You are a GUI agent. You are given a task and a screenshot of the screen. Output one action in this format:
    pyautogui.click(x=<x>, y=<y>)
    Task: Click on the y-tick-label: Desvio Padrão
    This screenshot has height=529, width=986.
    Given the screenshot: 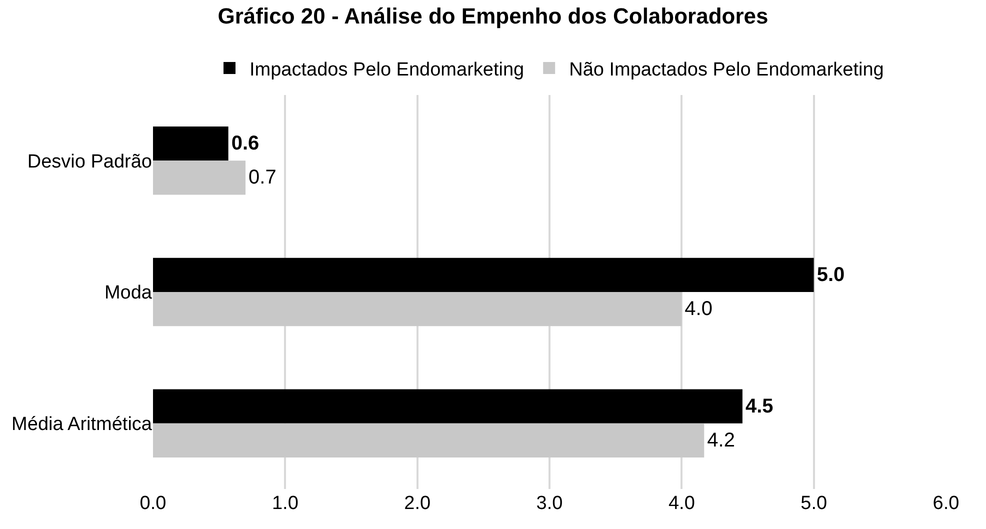 What is the action you would take?
    pyautogui.click(x=89, y=161)
    